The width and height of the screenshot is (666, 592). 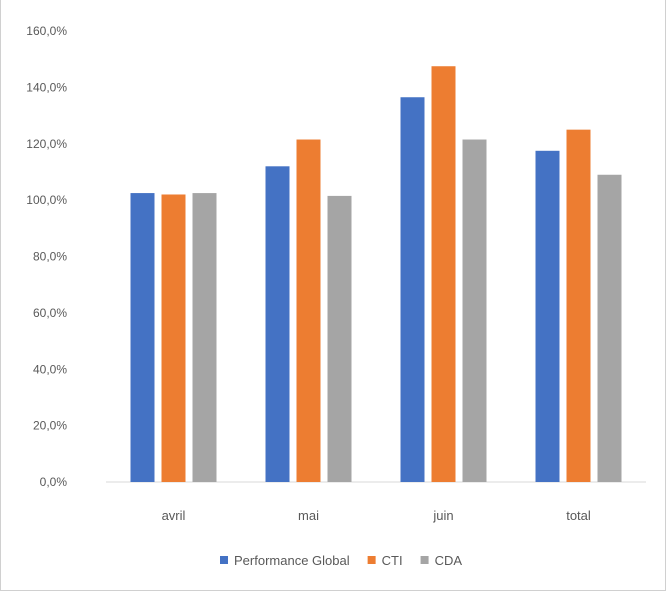 What do you see at coordinates (46, 144) in the screenshot?
I see `y-tick-label: 120,0%` at bounding box center [46, 144].